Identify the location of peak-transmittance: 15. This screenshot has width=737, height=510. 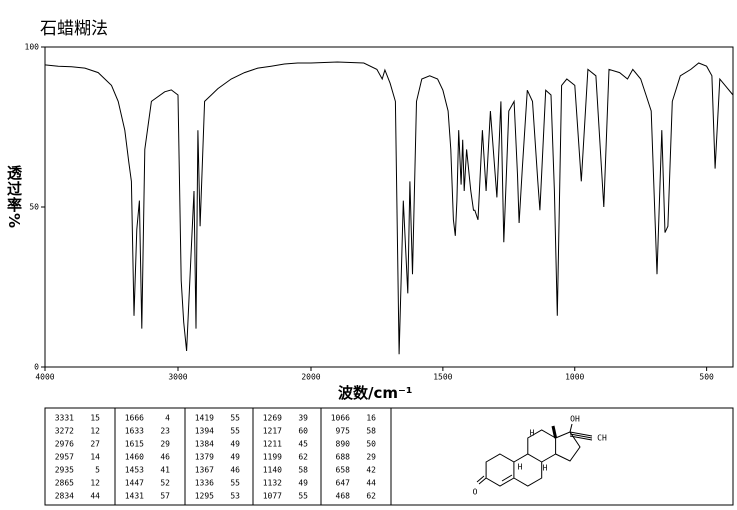
(95, 418).